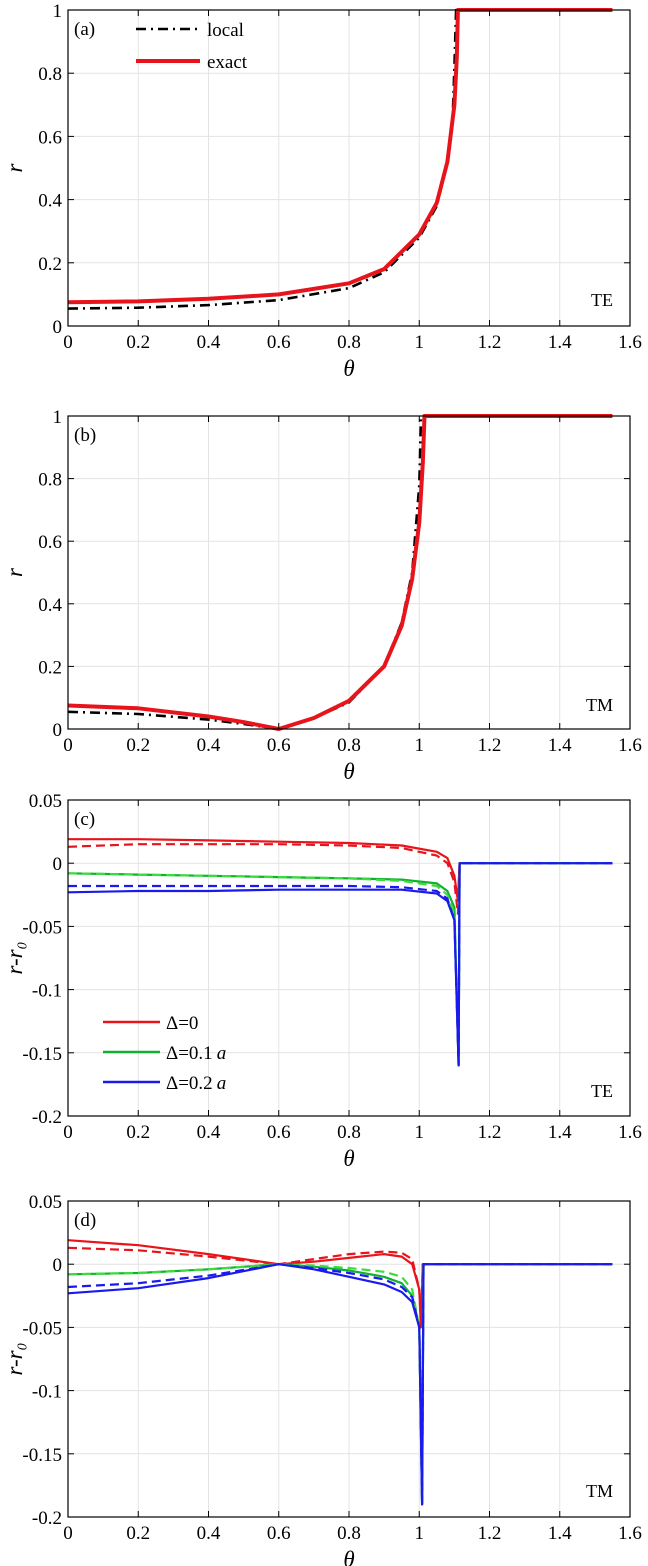 The height and width of the screenshot is (1566, 648). What do you see at coordinates (192, 46) in the screenshot?
I see `legend-a: local exact` at bounding box center [192, 46].